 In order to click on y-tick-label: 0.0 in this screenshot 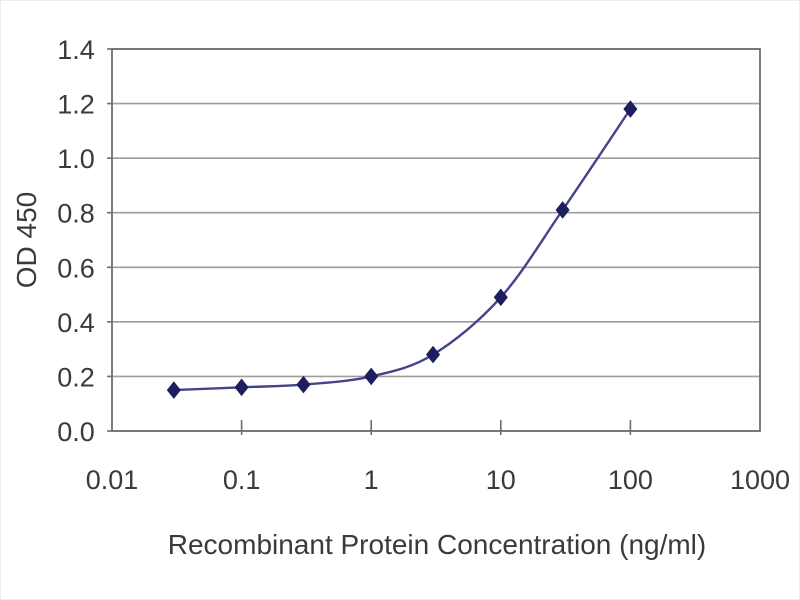, I will do `click(76, 432)`.